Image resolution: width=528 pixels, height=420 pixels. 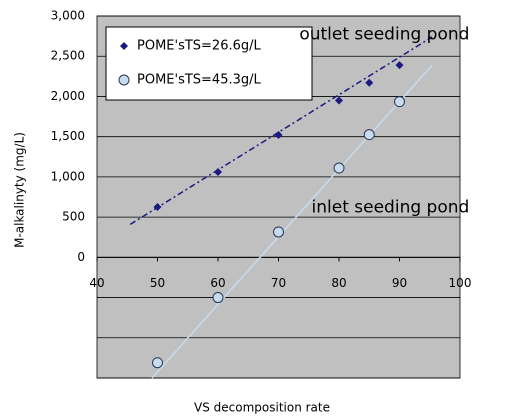 What do you see at coordinates (68, 16) in the screenshot?
I see `y-tick-label: 3,000` at bounding box center [68, 16].